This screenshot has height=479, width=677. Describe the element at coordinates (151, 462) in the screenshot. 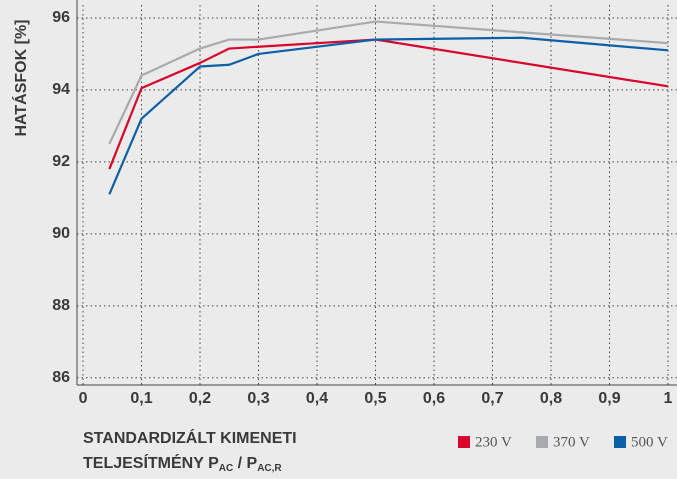

I see `x-axis-label-part: TELJESÍTMÉNY P` at that location.